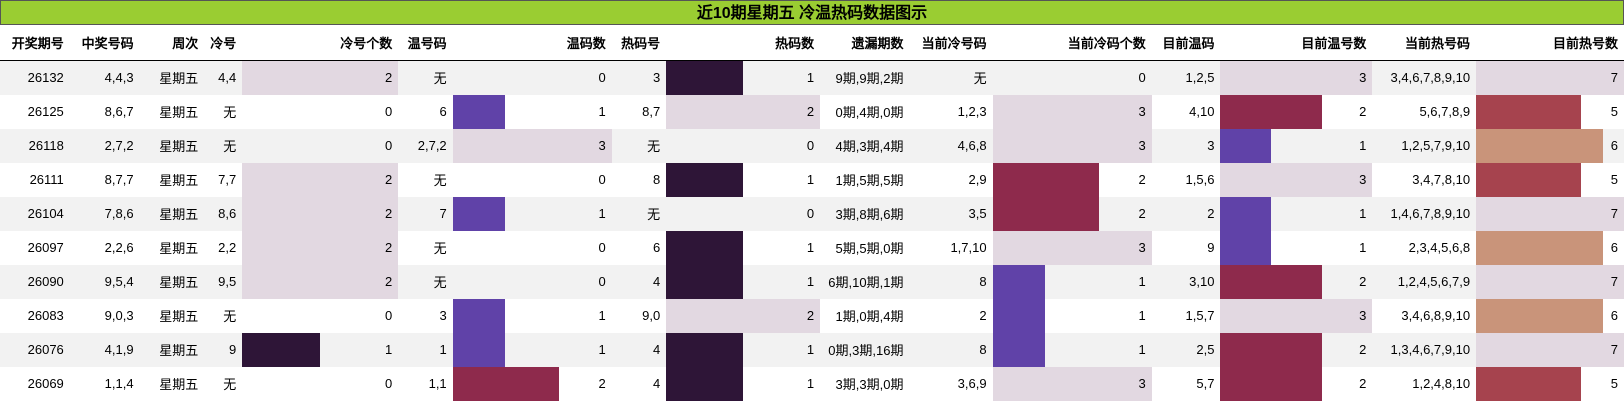 Image resolution: width=1624 pixels, height=404 pixels. What do you see at coordinates (223, 247) in the screenshot?
I see `table-cell: 2,2` at bounding box center [223, 247].